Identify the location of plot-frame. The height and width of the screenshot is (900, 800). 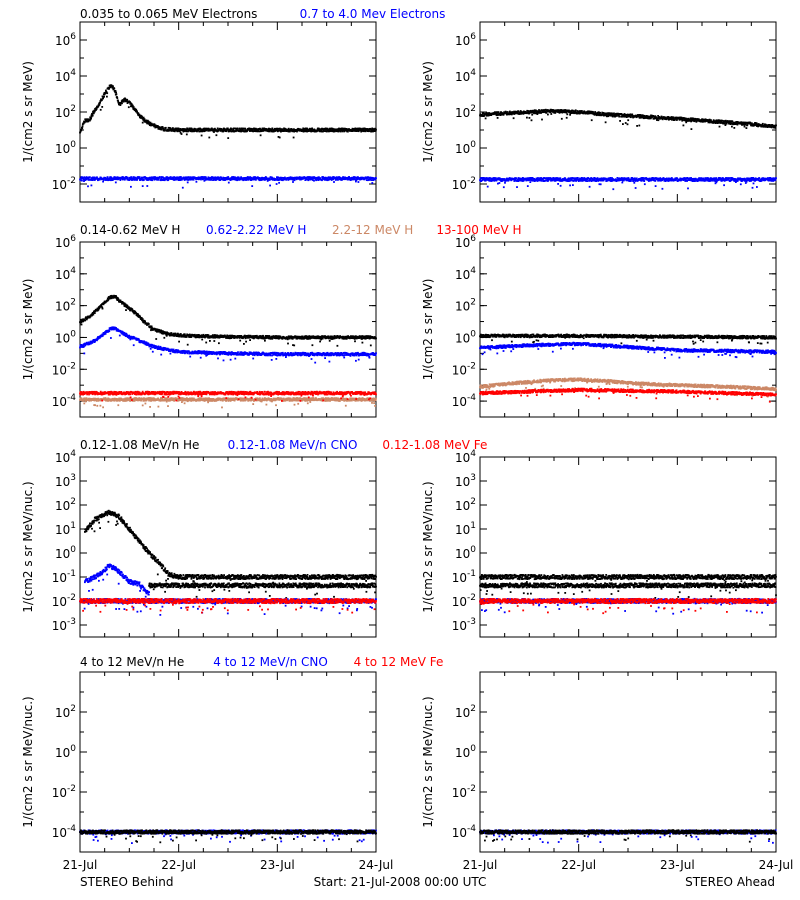
(228, 329).